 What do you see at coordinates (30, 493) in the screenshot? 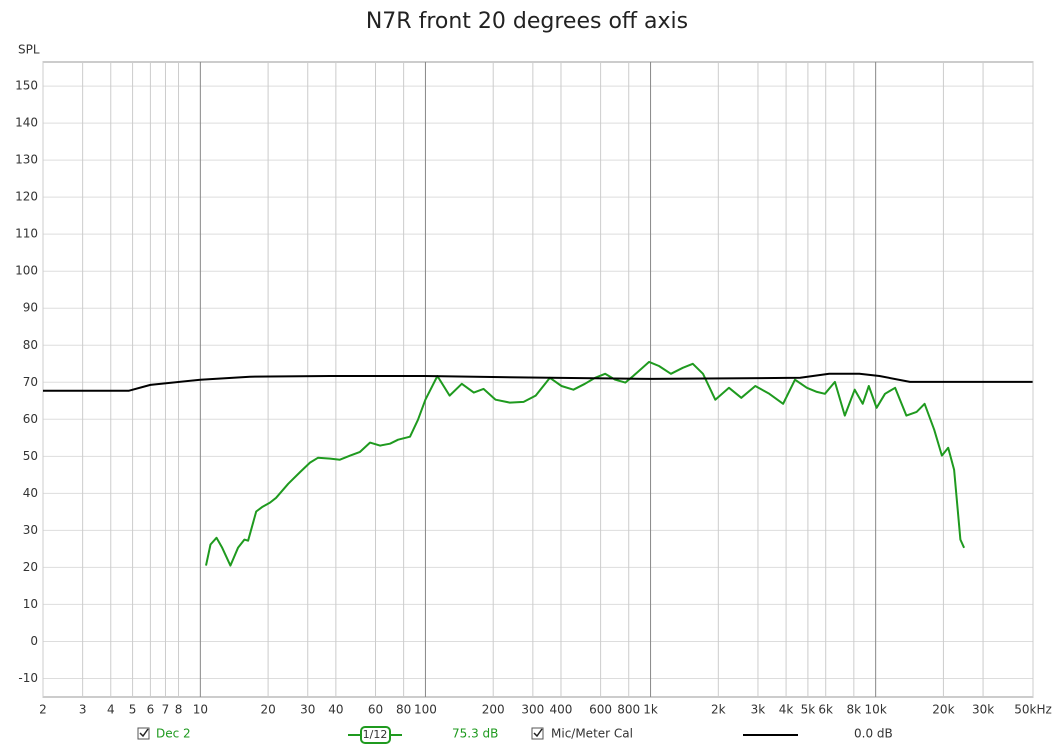
I see `y-tick-label: 40` at bounding box center [30, 493].